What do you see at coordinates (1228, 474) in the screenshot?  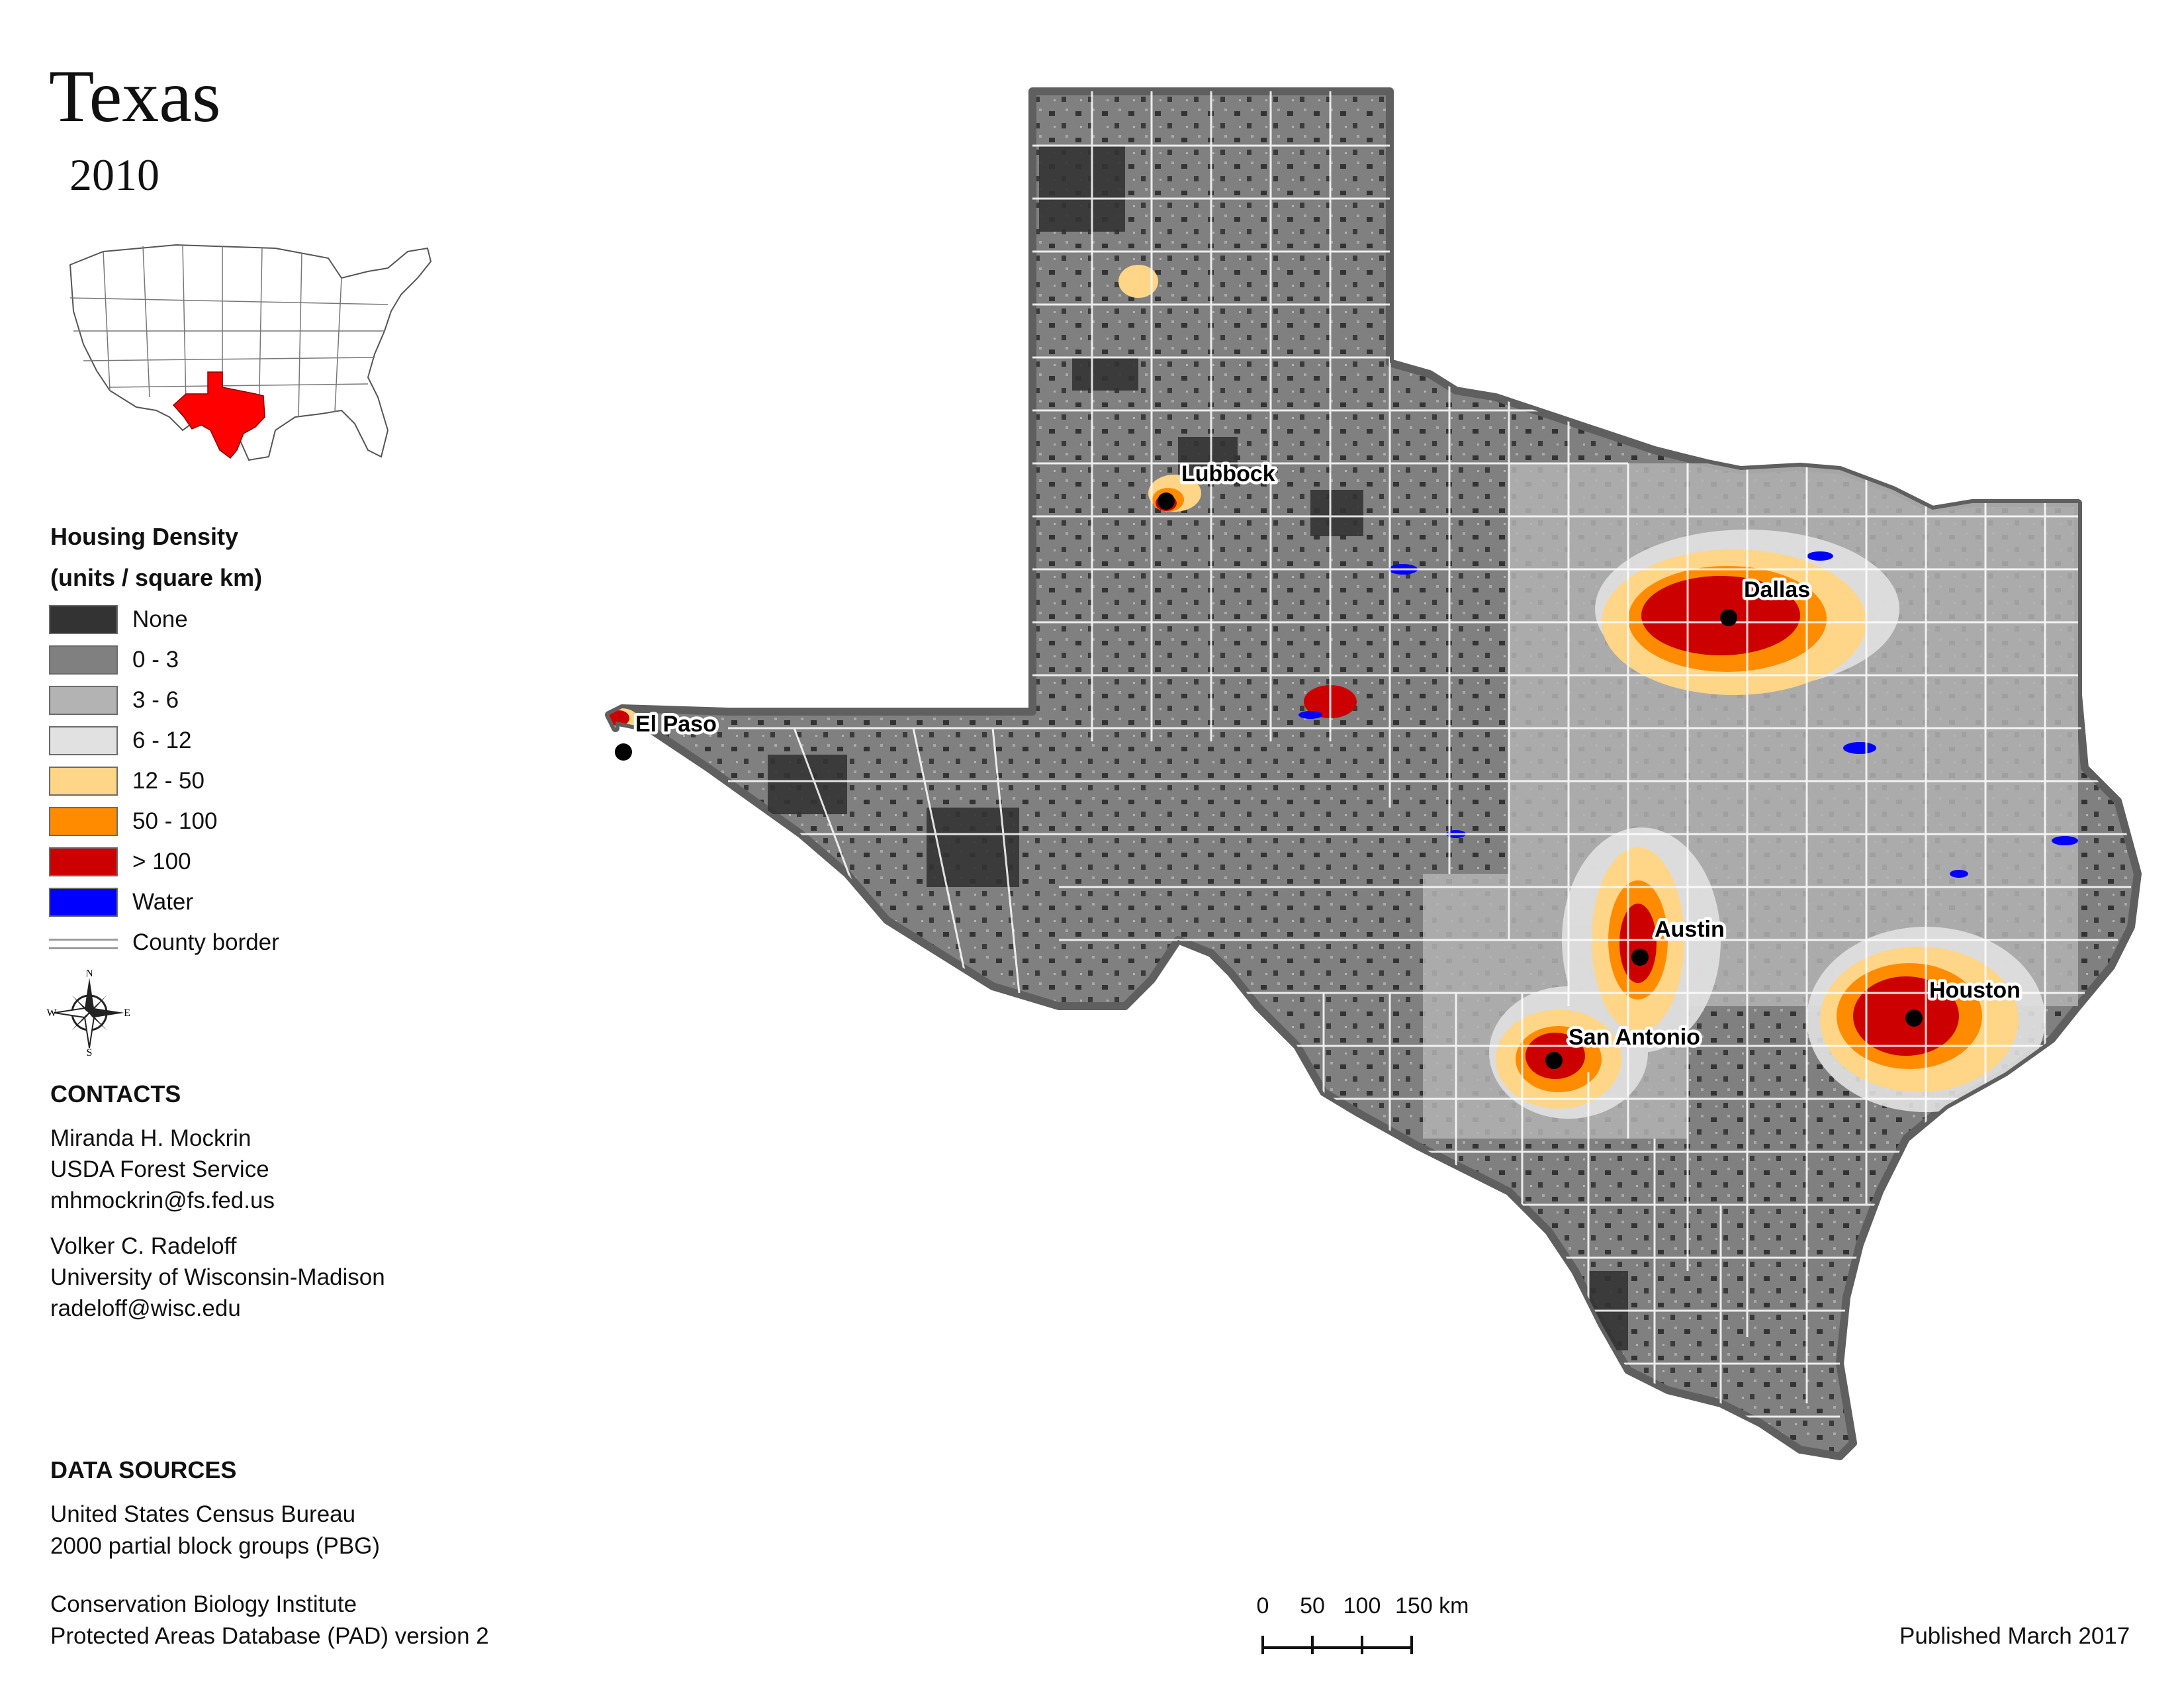 I see `city-label-lubbock: Lubbock` at bounding box center [1228, 474].